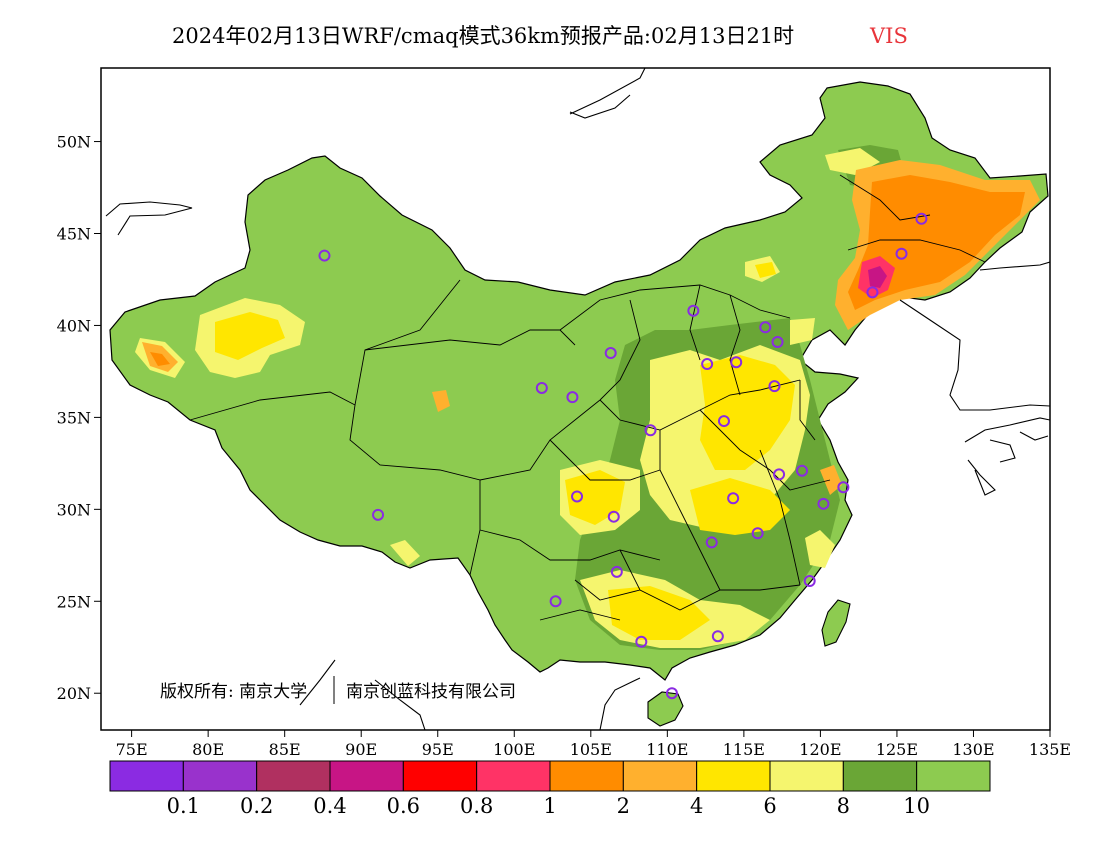 The height and width of the screenshot is (850, 1100). What do you see at coordinates (431, 692) in the screenshot?
I see `copyright-company: 南京创蓝科技有限公司` at bounding box center [431, 692].